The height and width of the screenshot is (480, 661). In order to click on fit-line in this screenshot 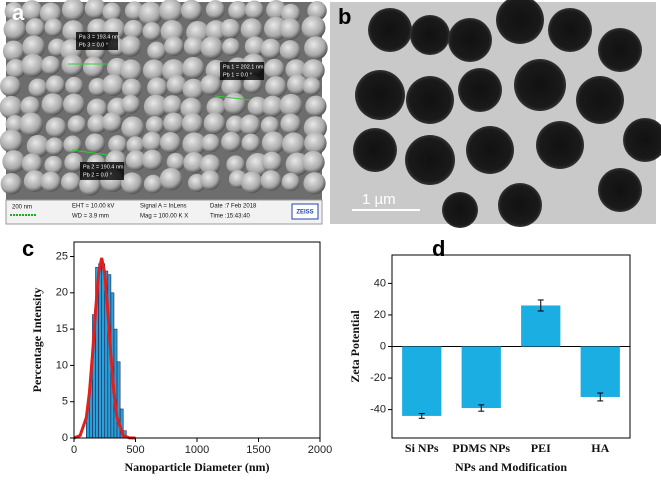, I will do `click(104, 348)`.